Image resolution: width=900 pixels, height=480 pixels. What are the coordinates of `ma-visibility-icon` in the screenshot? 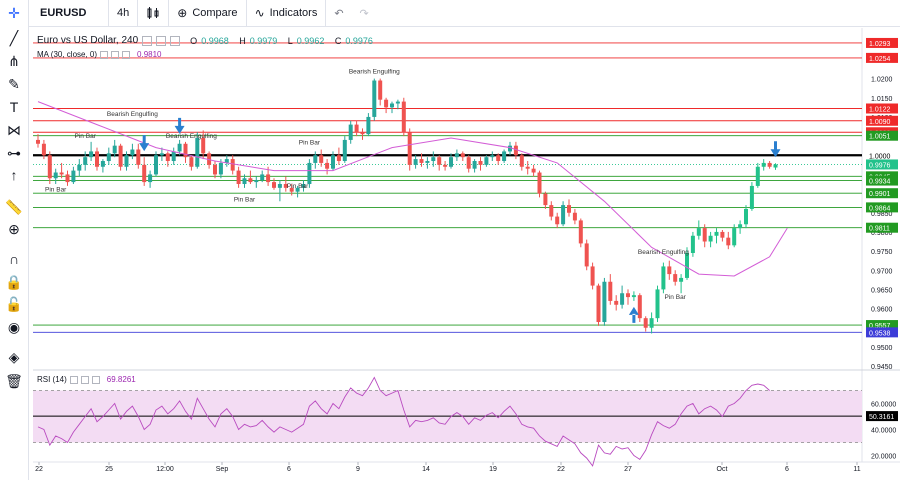 It's located at (104, 54).